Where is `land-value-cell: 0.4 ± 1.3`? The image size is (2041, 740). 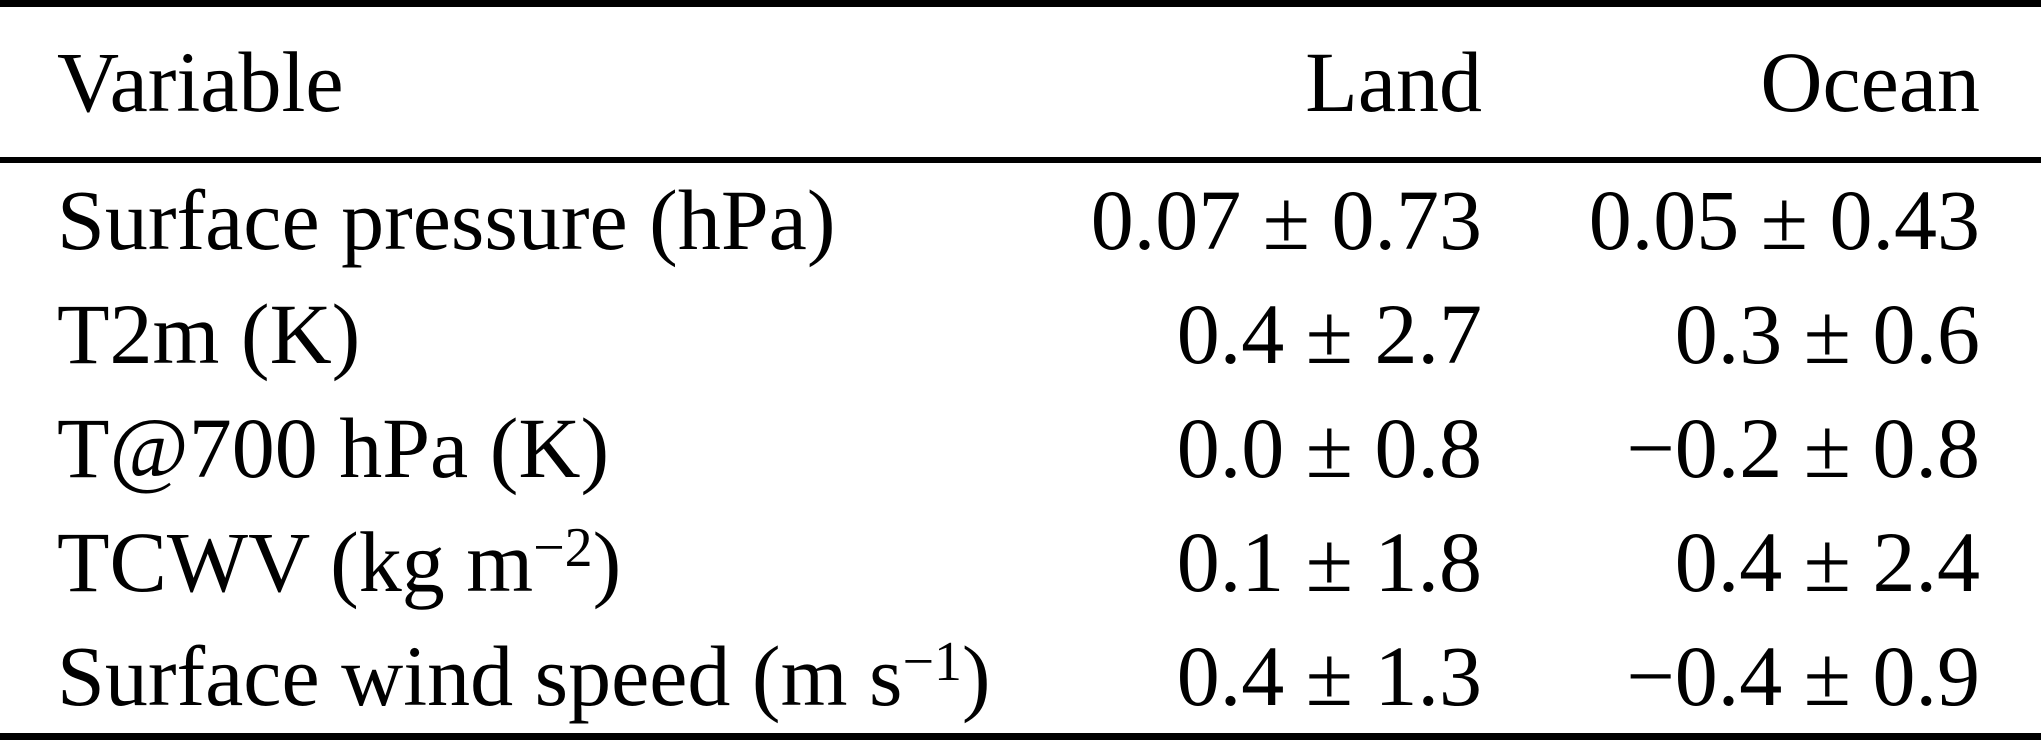
land-value-cell: 0.4 ± 1.3 is located at coordinates (1329, 676).